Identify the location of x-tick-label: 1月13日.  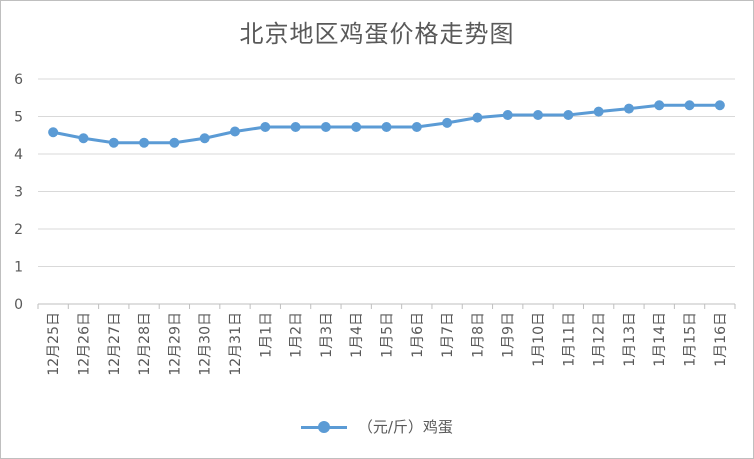
(630, 339).